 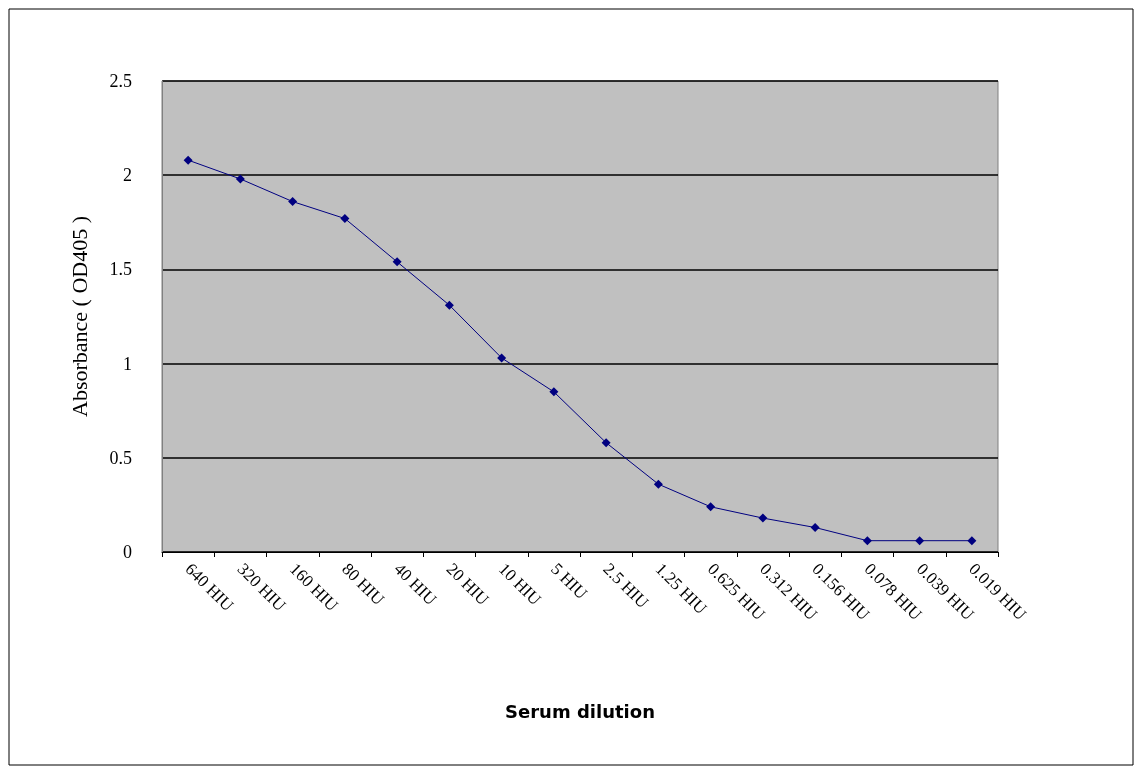 What do you see at coordinates (415, 584) in the screenshot?
I see `x-tick-label: 40 HIU` at bounding box center [415, 584].